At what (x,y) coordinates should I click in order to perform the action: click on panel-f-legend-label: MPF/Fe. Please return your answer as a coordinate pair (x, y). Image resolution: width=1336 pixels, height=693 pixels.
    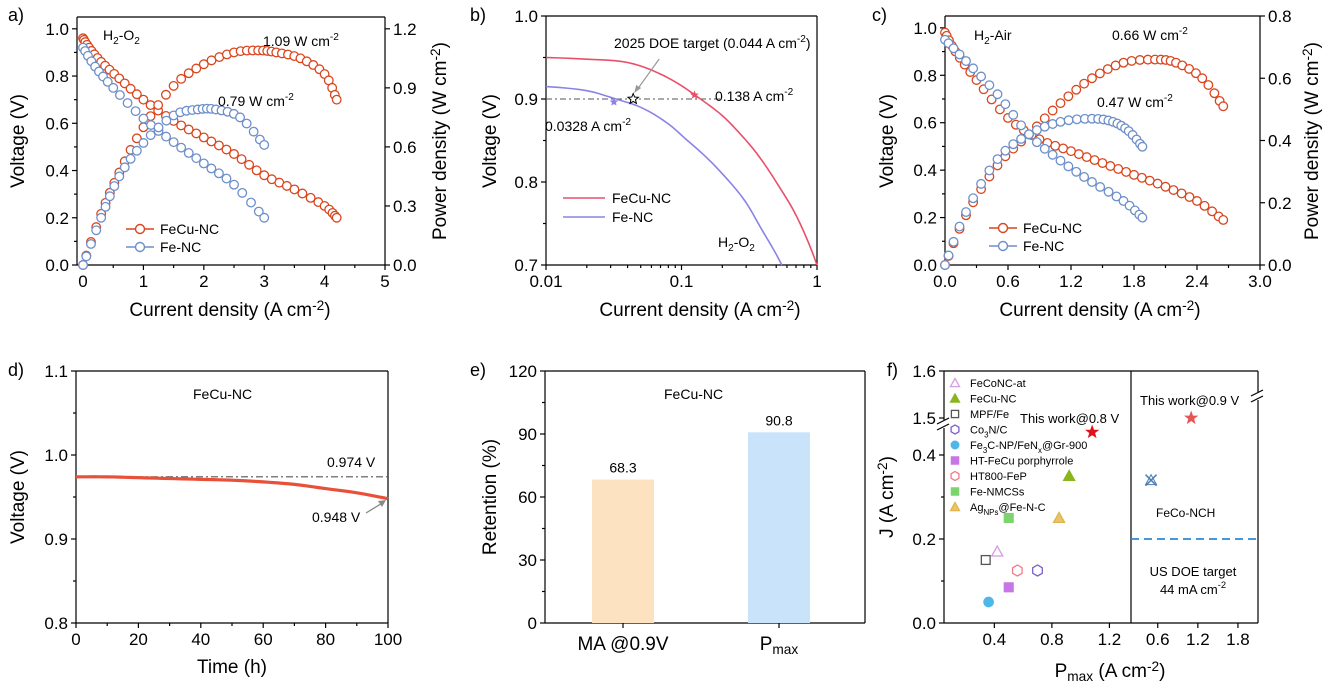
    Looking at the image, I should click on (989, 415).